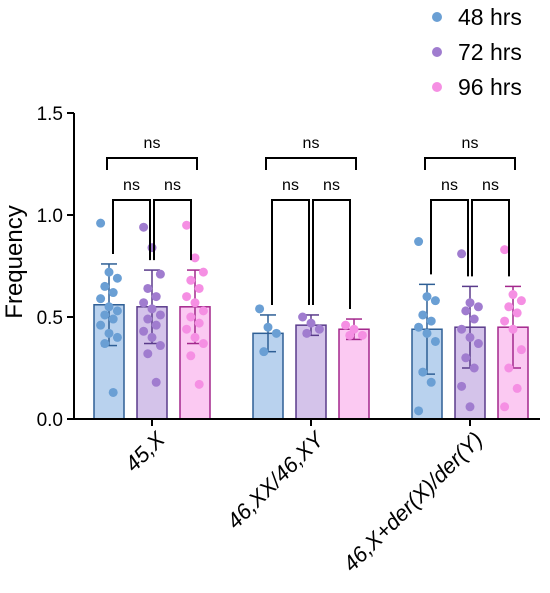 This screenshot has width=550, height=593. Describe the element at coordinates (172, 185) in the screenshot. I see `sig-label-0-b: ns` at that location.